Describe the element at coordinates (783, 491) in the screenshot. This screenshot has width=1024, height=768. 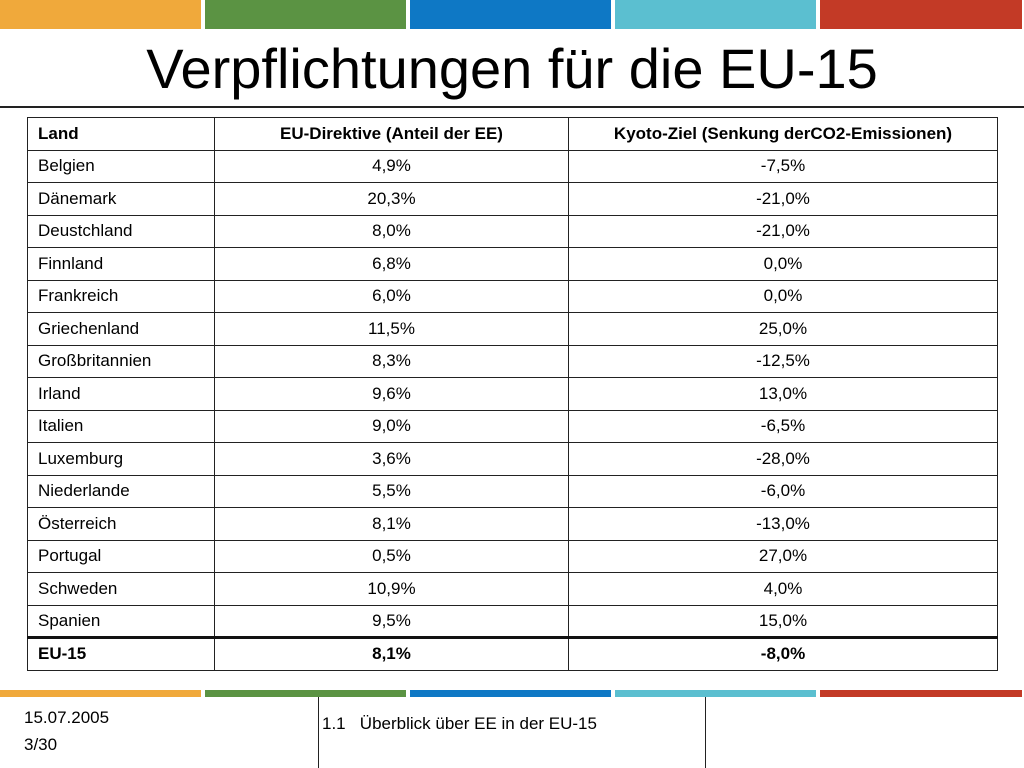
I see `cell-kyoto-target: -6,0%` at that location.